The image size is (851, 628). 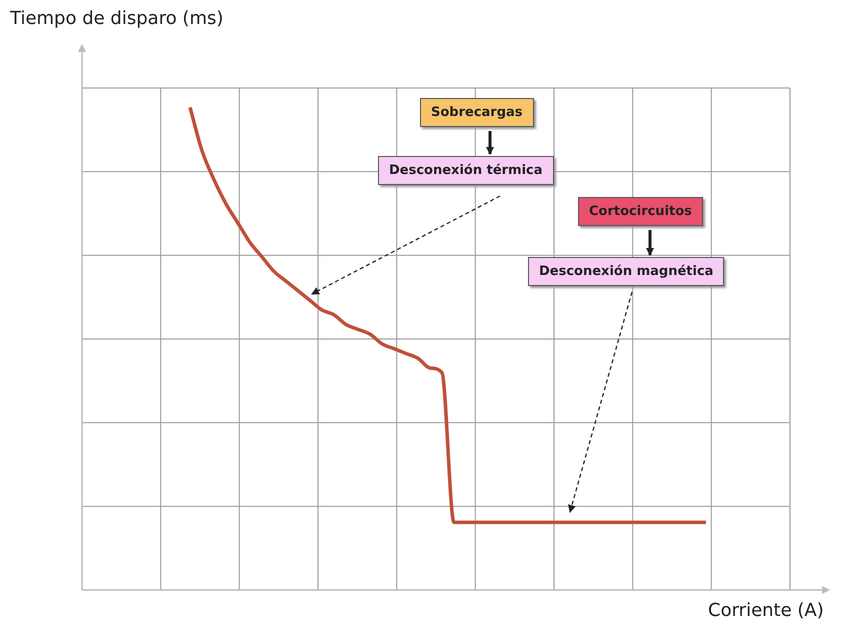 I want to click on annotation: Sobrecargas, so click(x=477, y=112).